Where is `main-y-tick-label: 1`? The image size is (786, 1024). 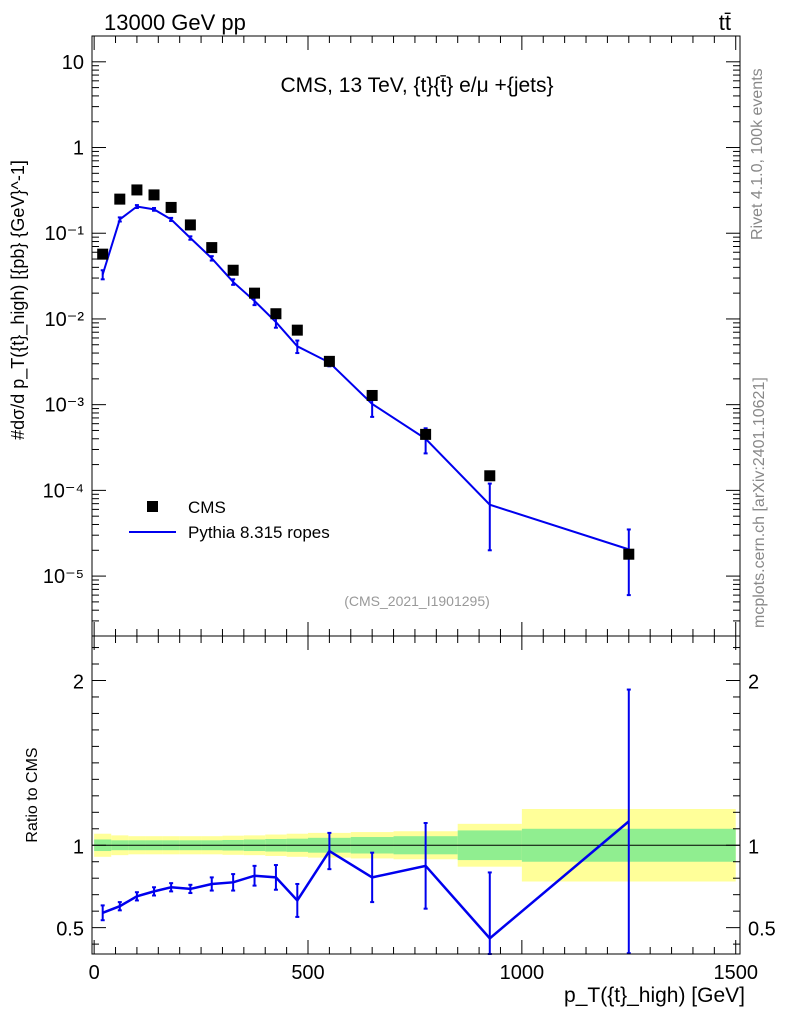 main-y-tick-label: 1 is located at coordinates (78, 149).